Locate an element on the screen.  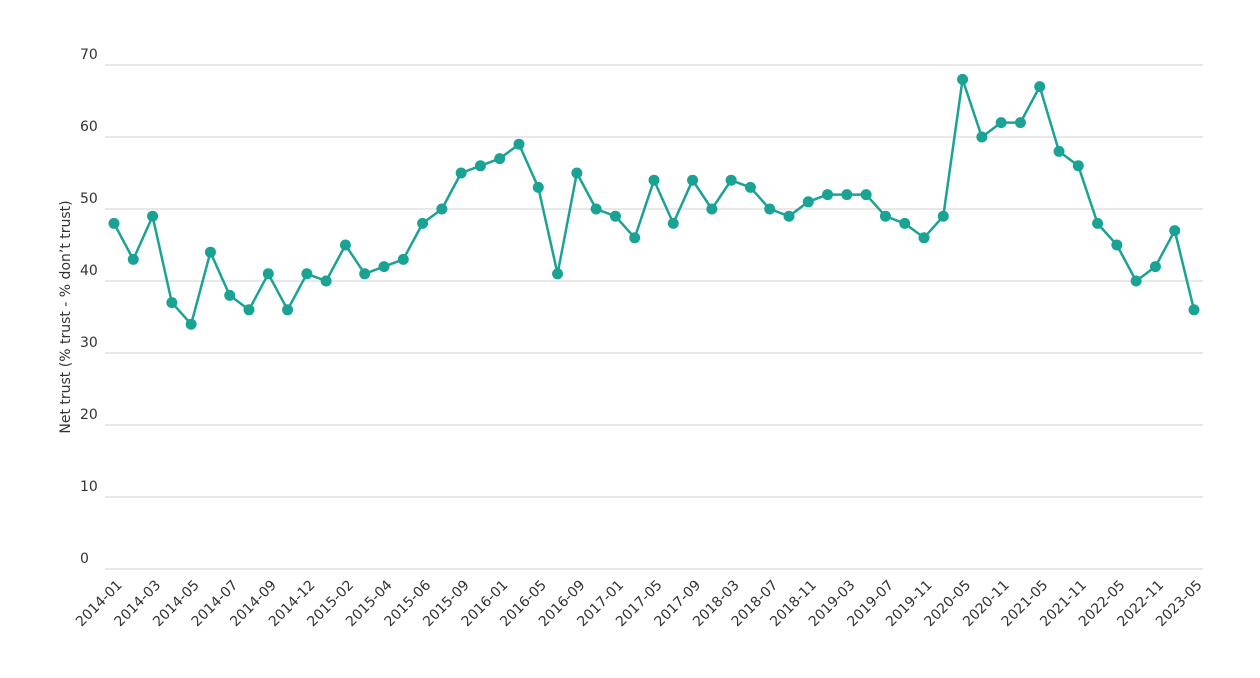
y-tick-label: 30 is located at coordinates (89, 343).